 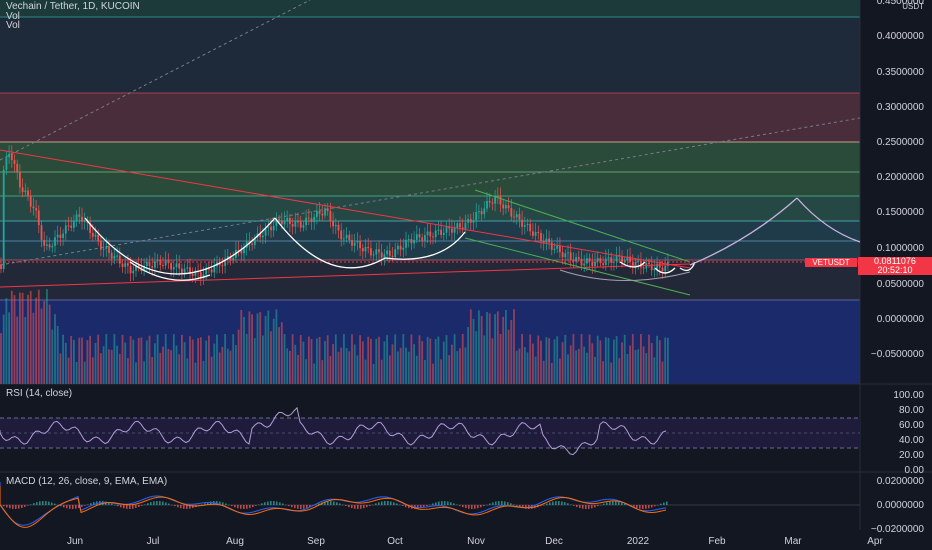 What do you see at coordinates (155, 80) in the screenshot?
I see `dotted-trend` at bounding box center [155, 80].